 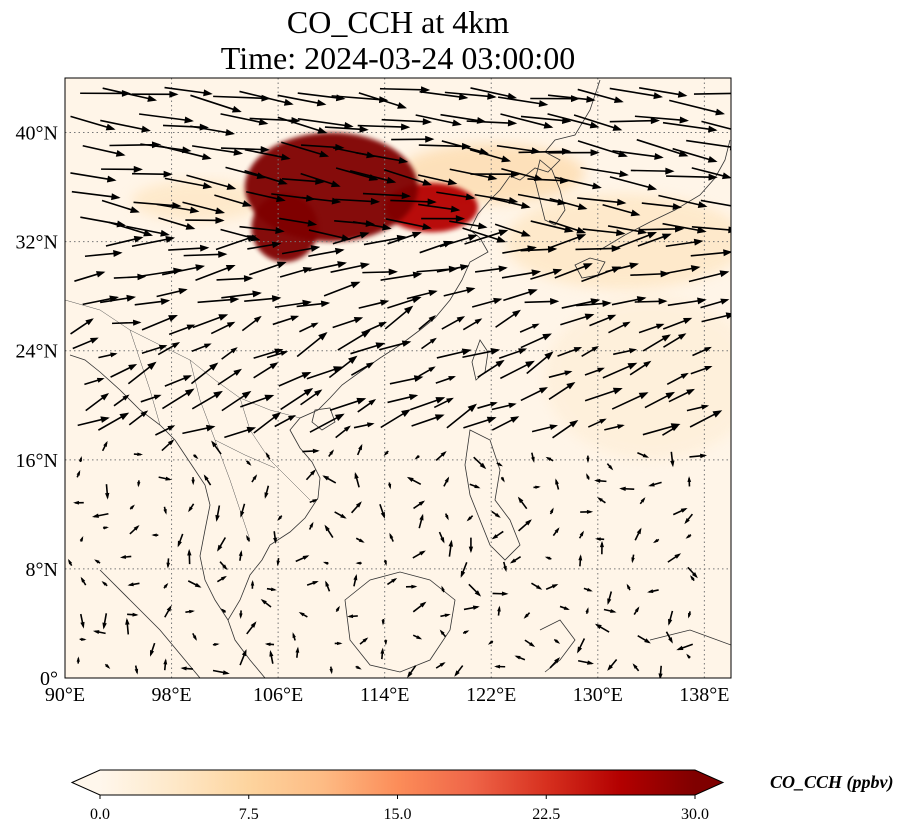 I want to click on map-time-subtitle: Time: 2024-03-24 03:00:00, so click(x=398, y=58).